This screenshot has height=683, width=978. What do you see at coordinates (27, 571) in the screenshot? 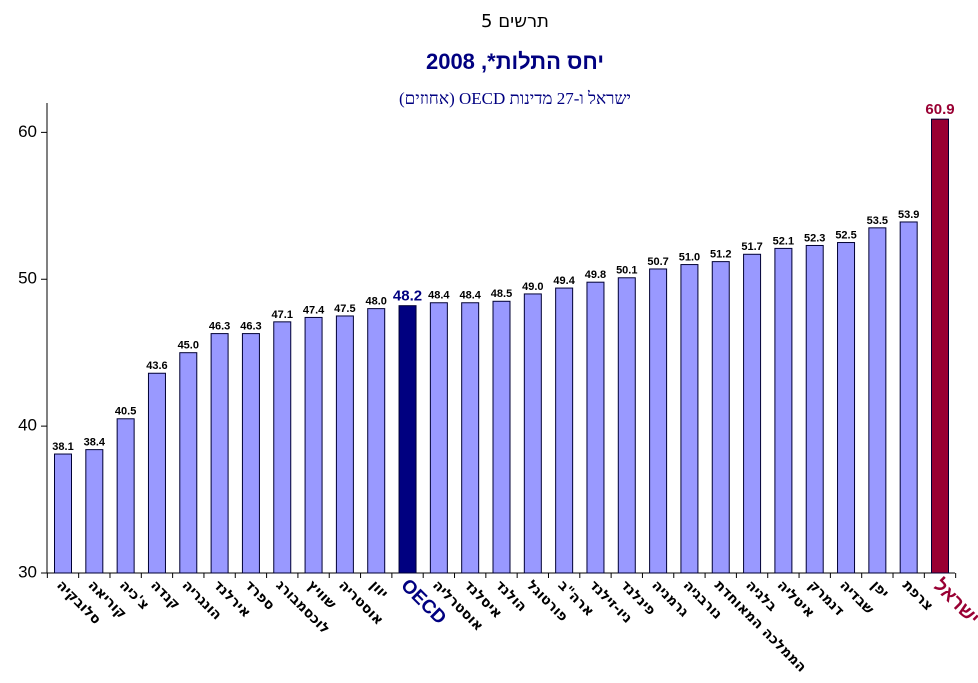
I see `y-tick-label: 30` at bounding box center [27, 571].